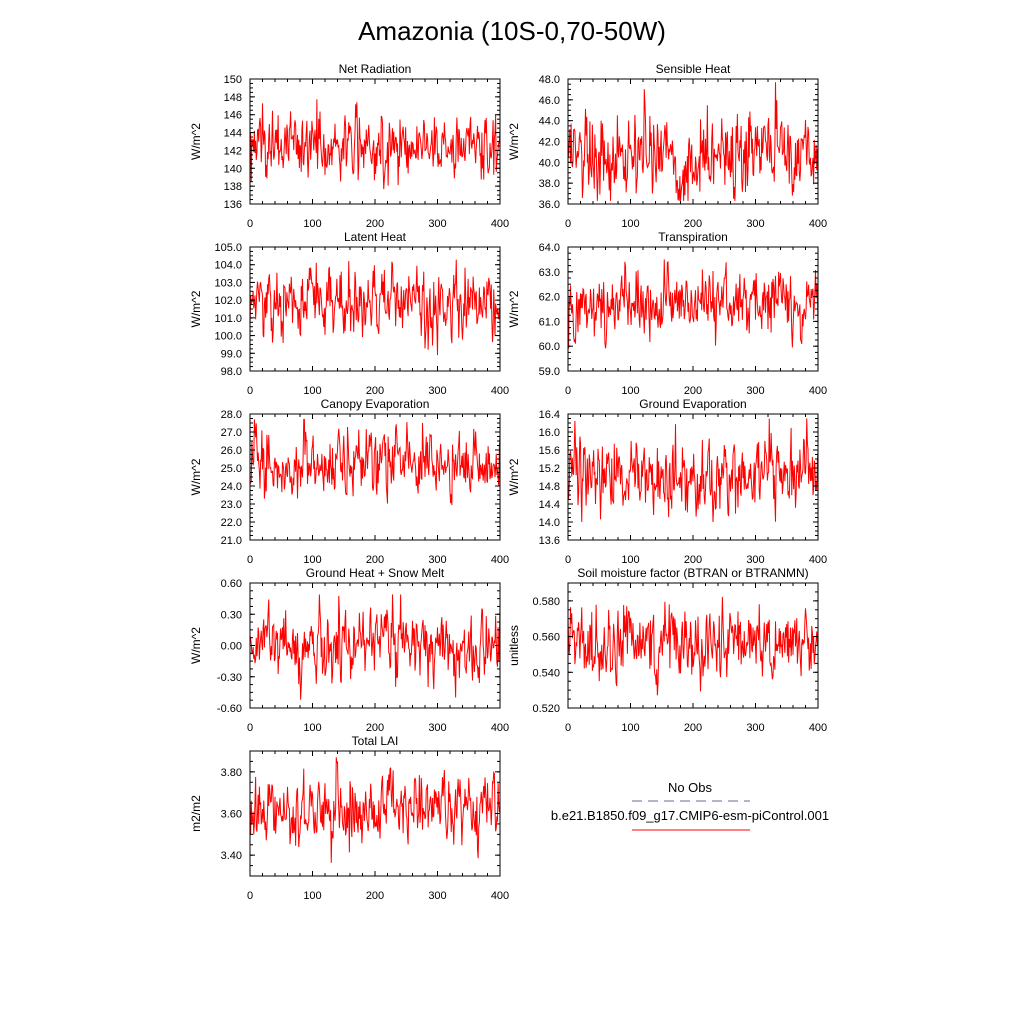  I want to click on y-tick-label: 46.0, so click(549, 101).